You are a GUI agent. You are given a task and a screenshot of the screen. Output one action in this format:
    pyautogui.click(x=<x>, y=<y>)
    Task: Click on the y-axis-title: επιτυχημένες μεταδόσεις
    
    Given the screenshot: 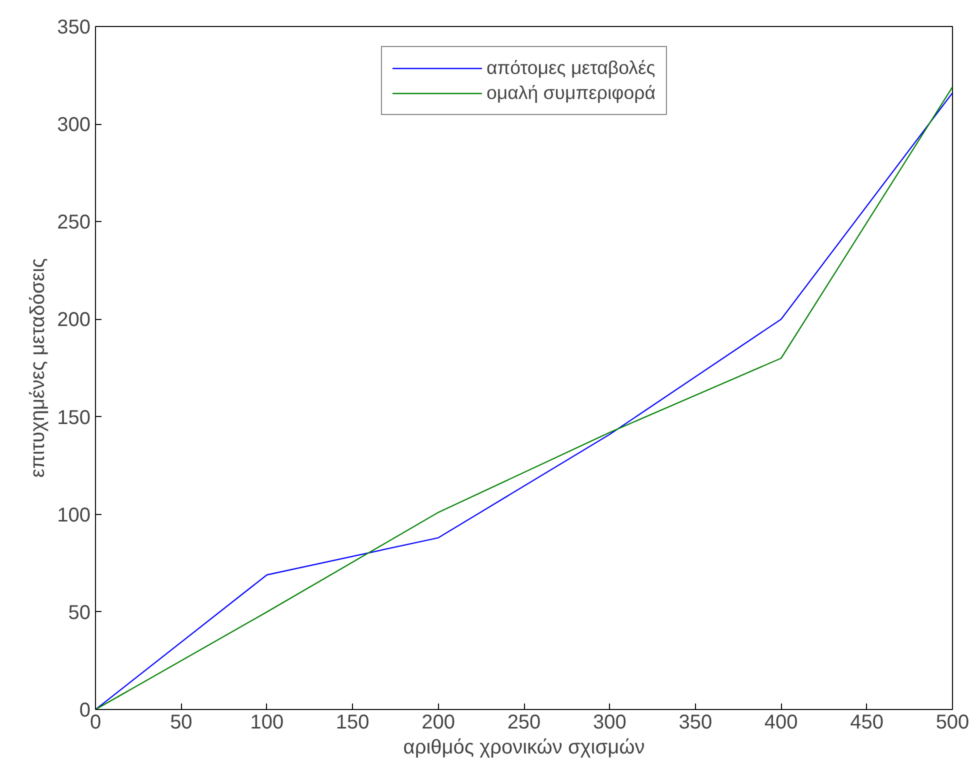 What is the action you would take?
    pyautogui.click(x=38, y=368)
    